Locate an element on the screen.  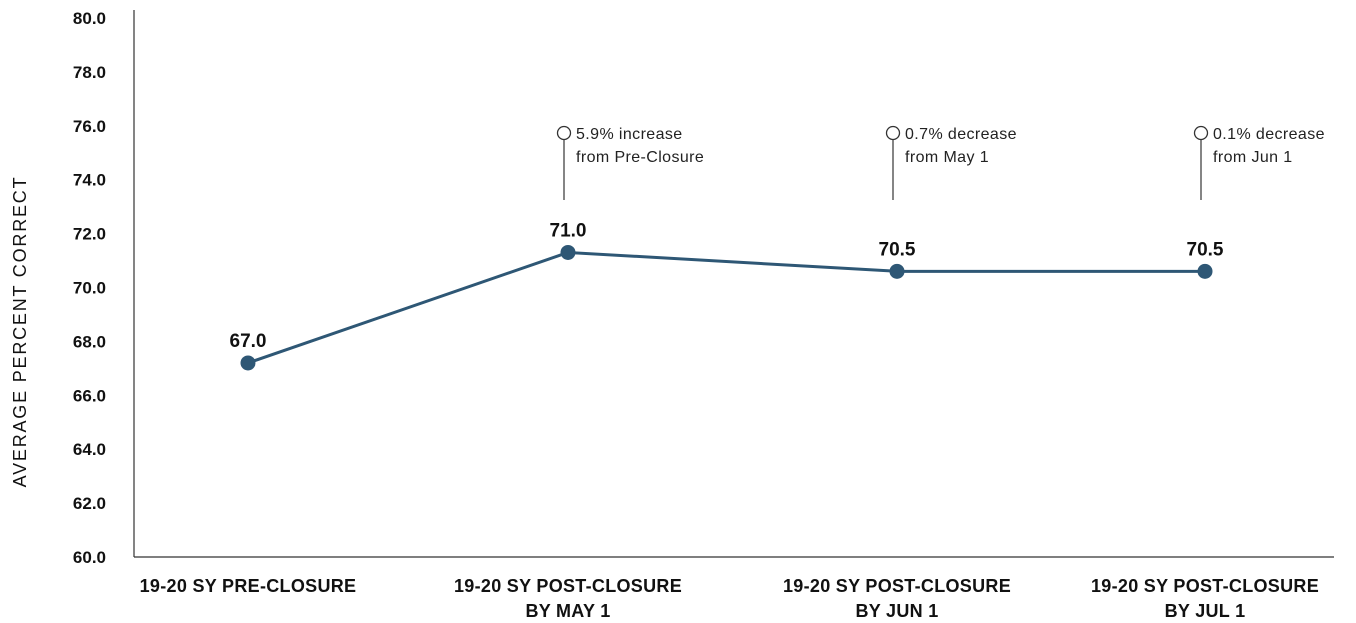
y-tick-label: 72.0 is located at coordinates (89, 234).